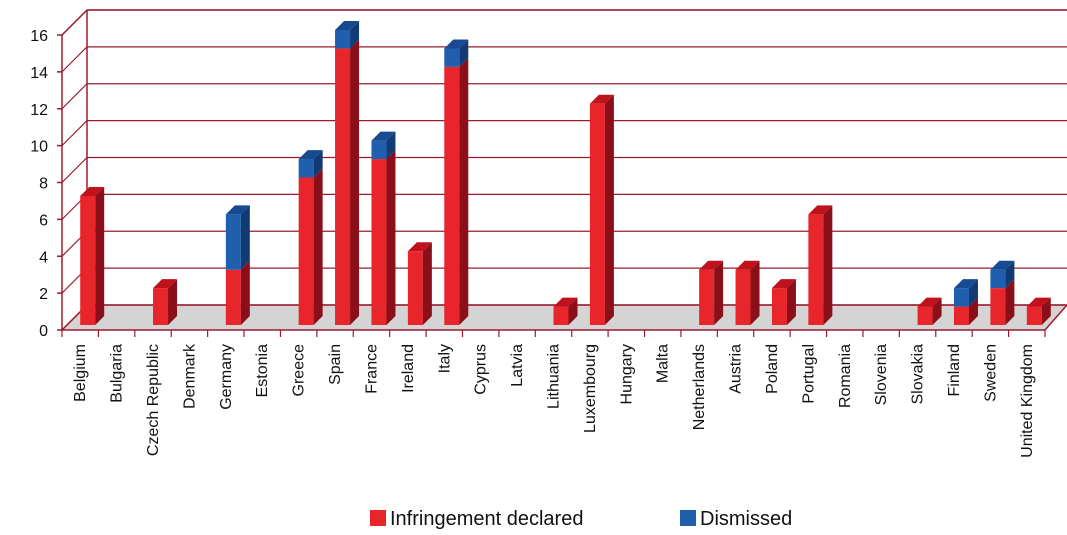  Describe the element at coordinates (226, 377) in the screenshot. I see `x-tick-label: Germany` at that location.